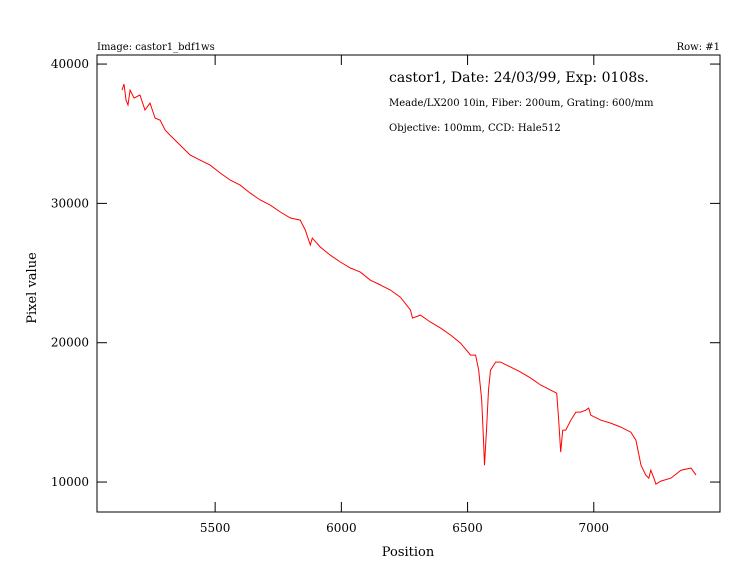 Image resolution: width=744 pixels, height=588 pixels. Describe the element at coordinates (70, 64) in the screenshot. I see `y-tick-label: 40000` at that location.